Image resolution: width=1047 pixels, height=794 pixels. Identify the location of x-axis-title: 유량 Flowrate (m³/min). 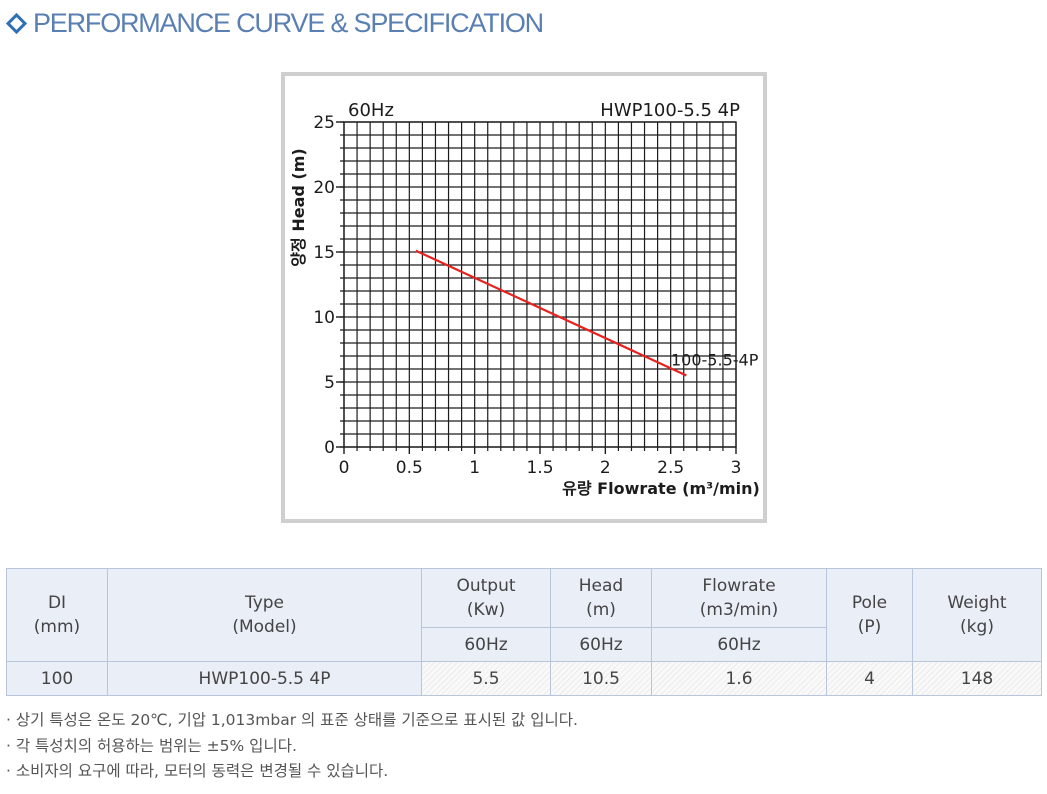
(661, 488).